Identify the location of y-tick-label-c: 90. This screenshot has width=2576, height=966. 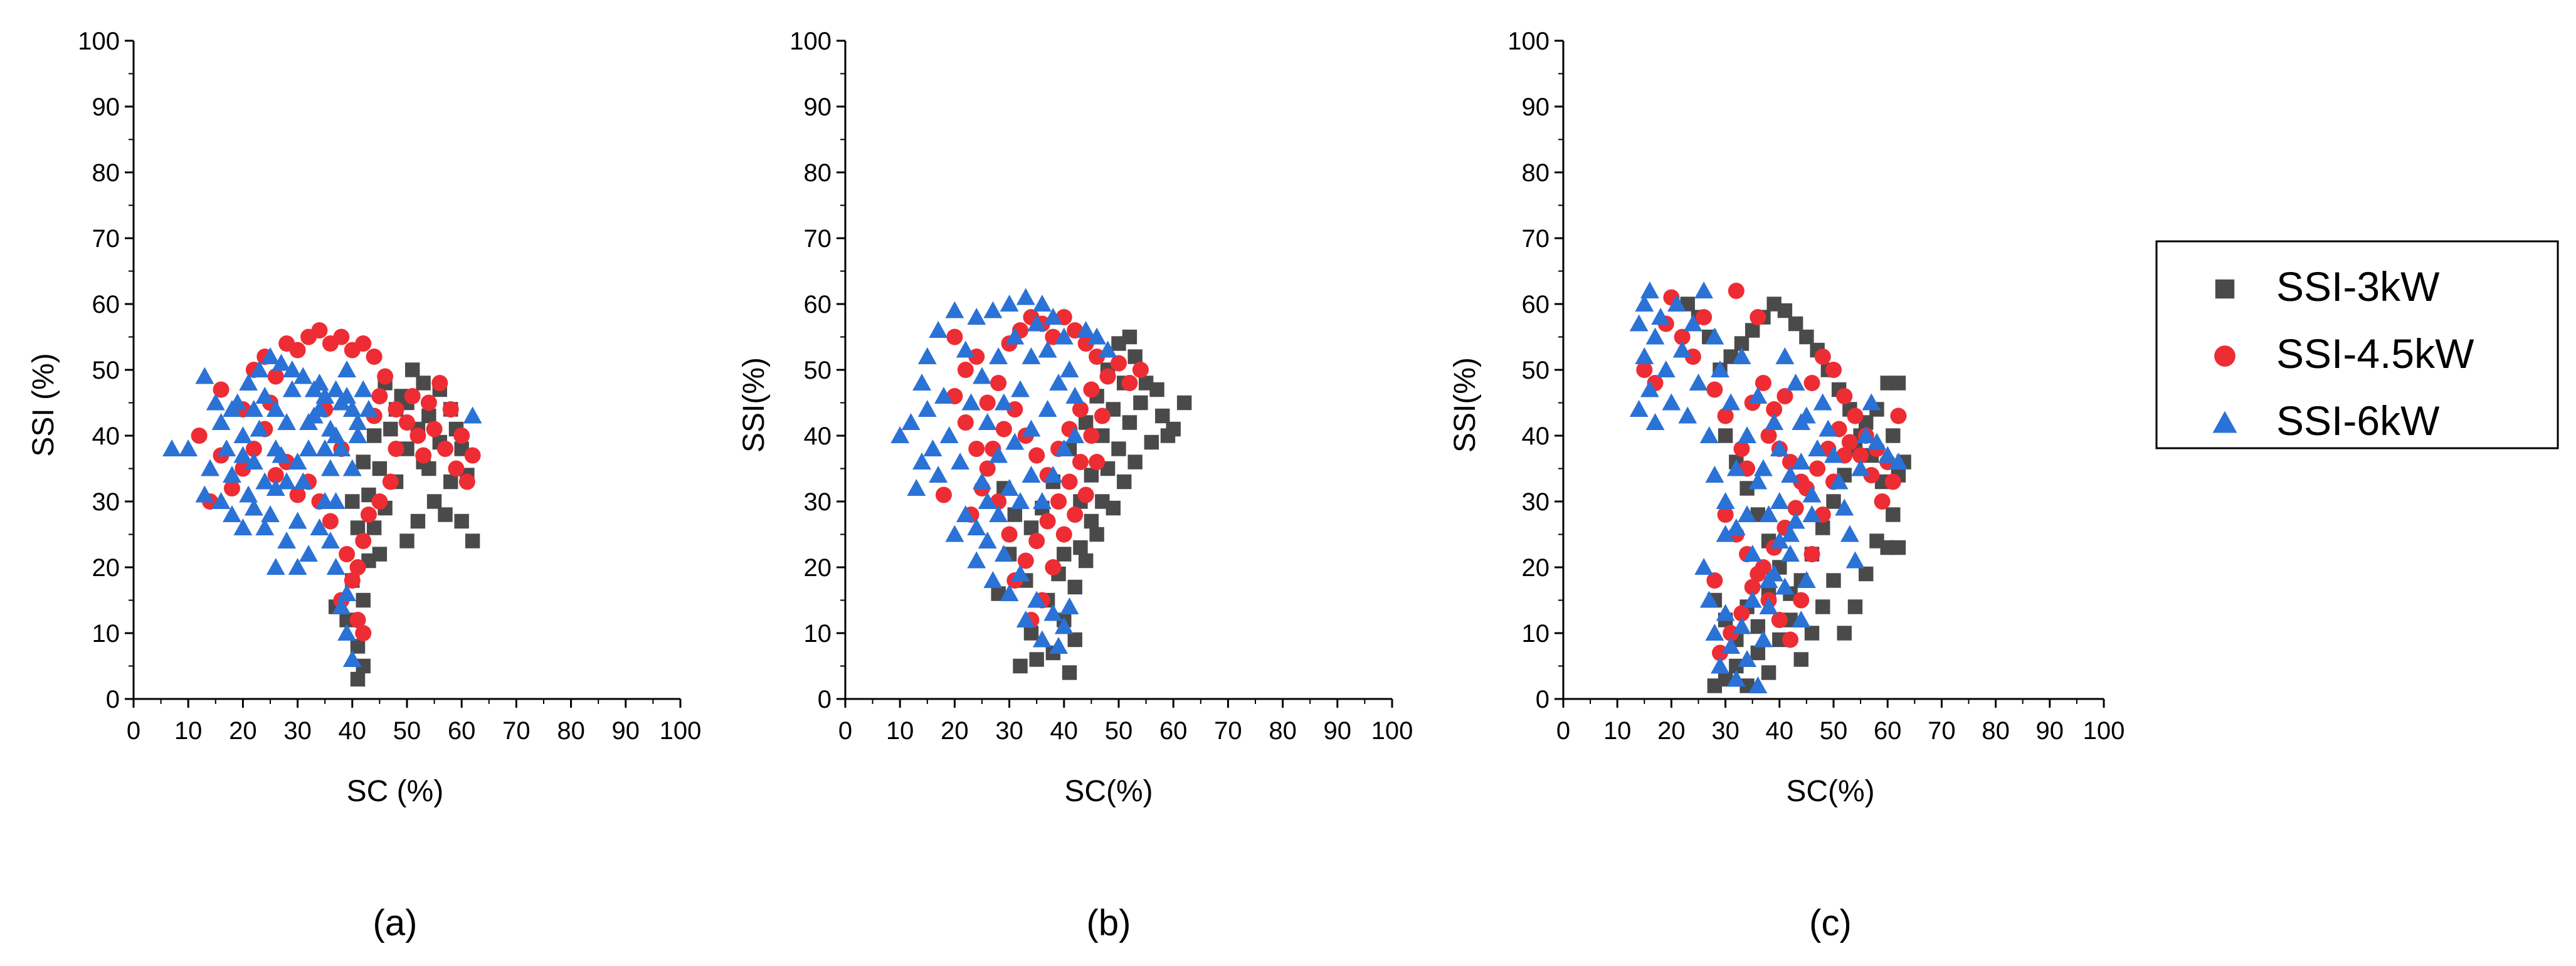
(1536, 107).